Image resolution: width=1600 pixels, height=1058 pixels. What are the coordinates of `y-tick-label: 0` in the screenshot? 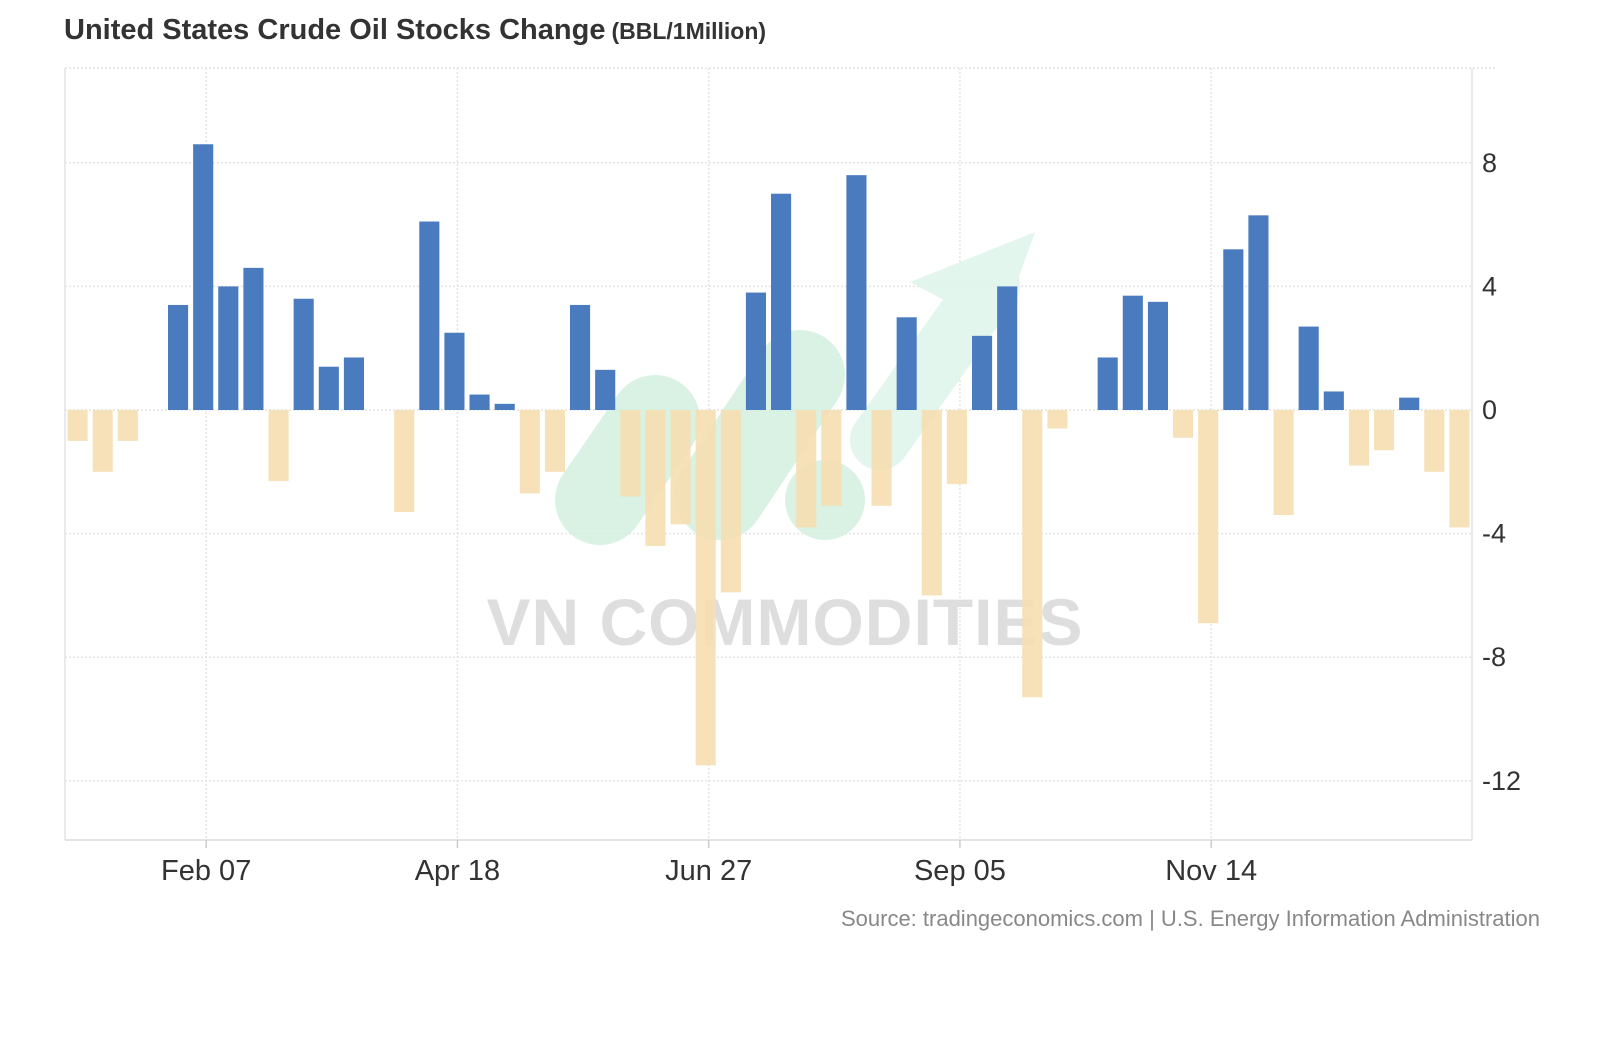 It's located at (1489, 410).